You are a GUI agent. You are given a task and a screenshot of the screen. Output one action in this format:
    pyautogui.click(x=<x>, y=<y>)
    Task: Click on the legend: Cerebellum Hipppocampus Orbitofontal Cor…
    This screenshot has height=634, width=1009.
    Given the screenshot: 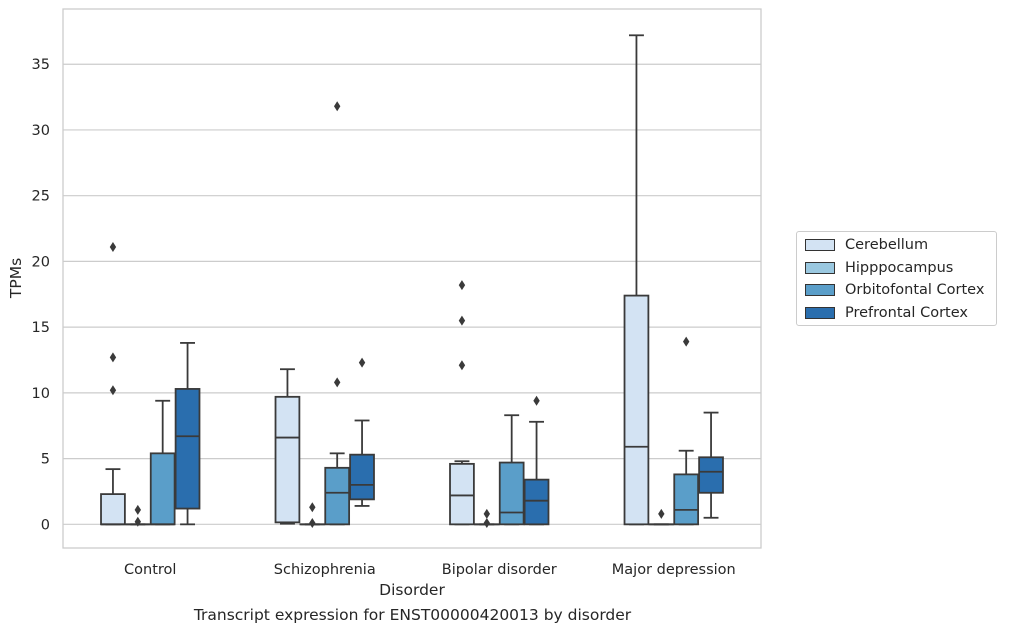 What is the action you would take?
    pyautogui.click(x=896, y=278)
    